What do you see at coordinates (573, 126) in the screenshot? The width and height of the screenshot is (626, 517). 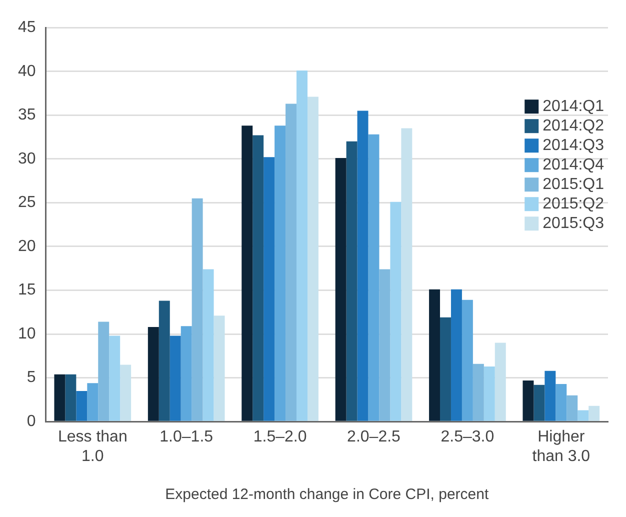 I see `legend-label: 2014:Q2` at bounding box center [573, 126].